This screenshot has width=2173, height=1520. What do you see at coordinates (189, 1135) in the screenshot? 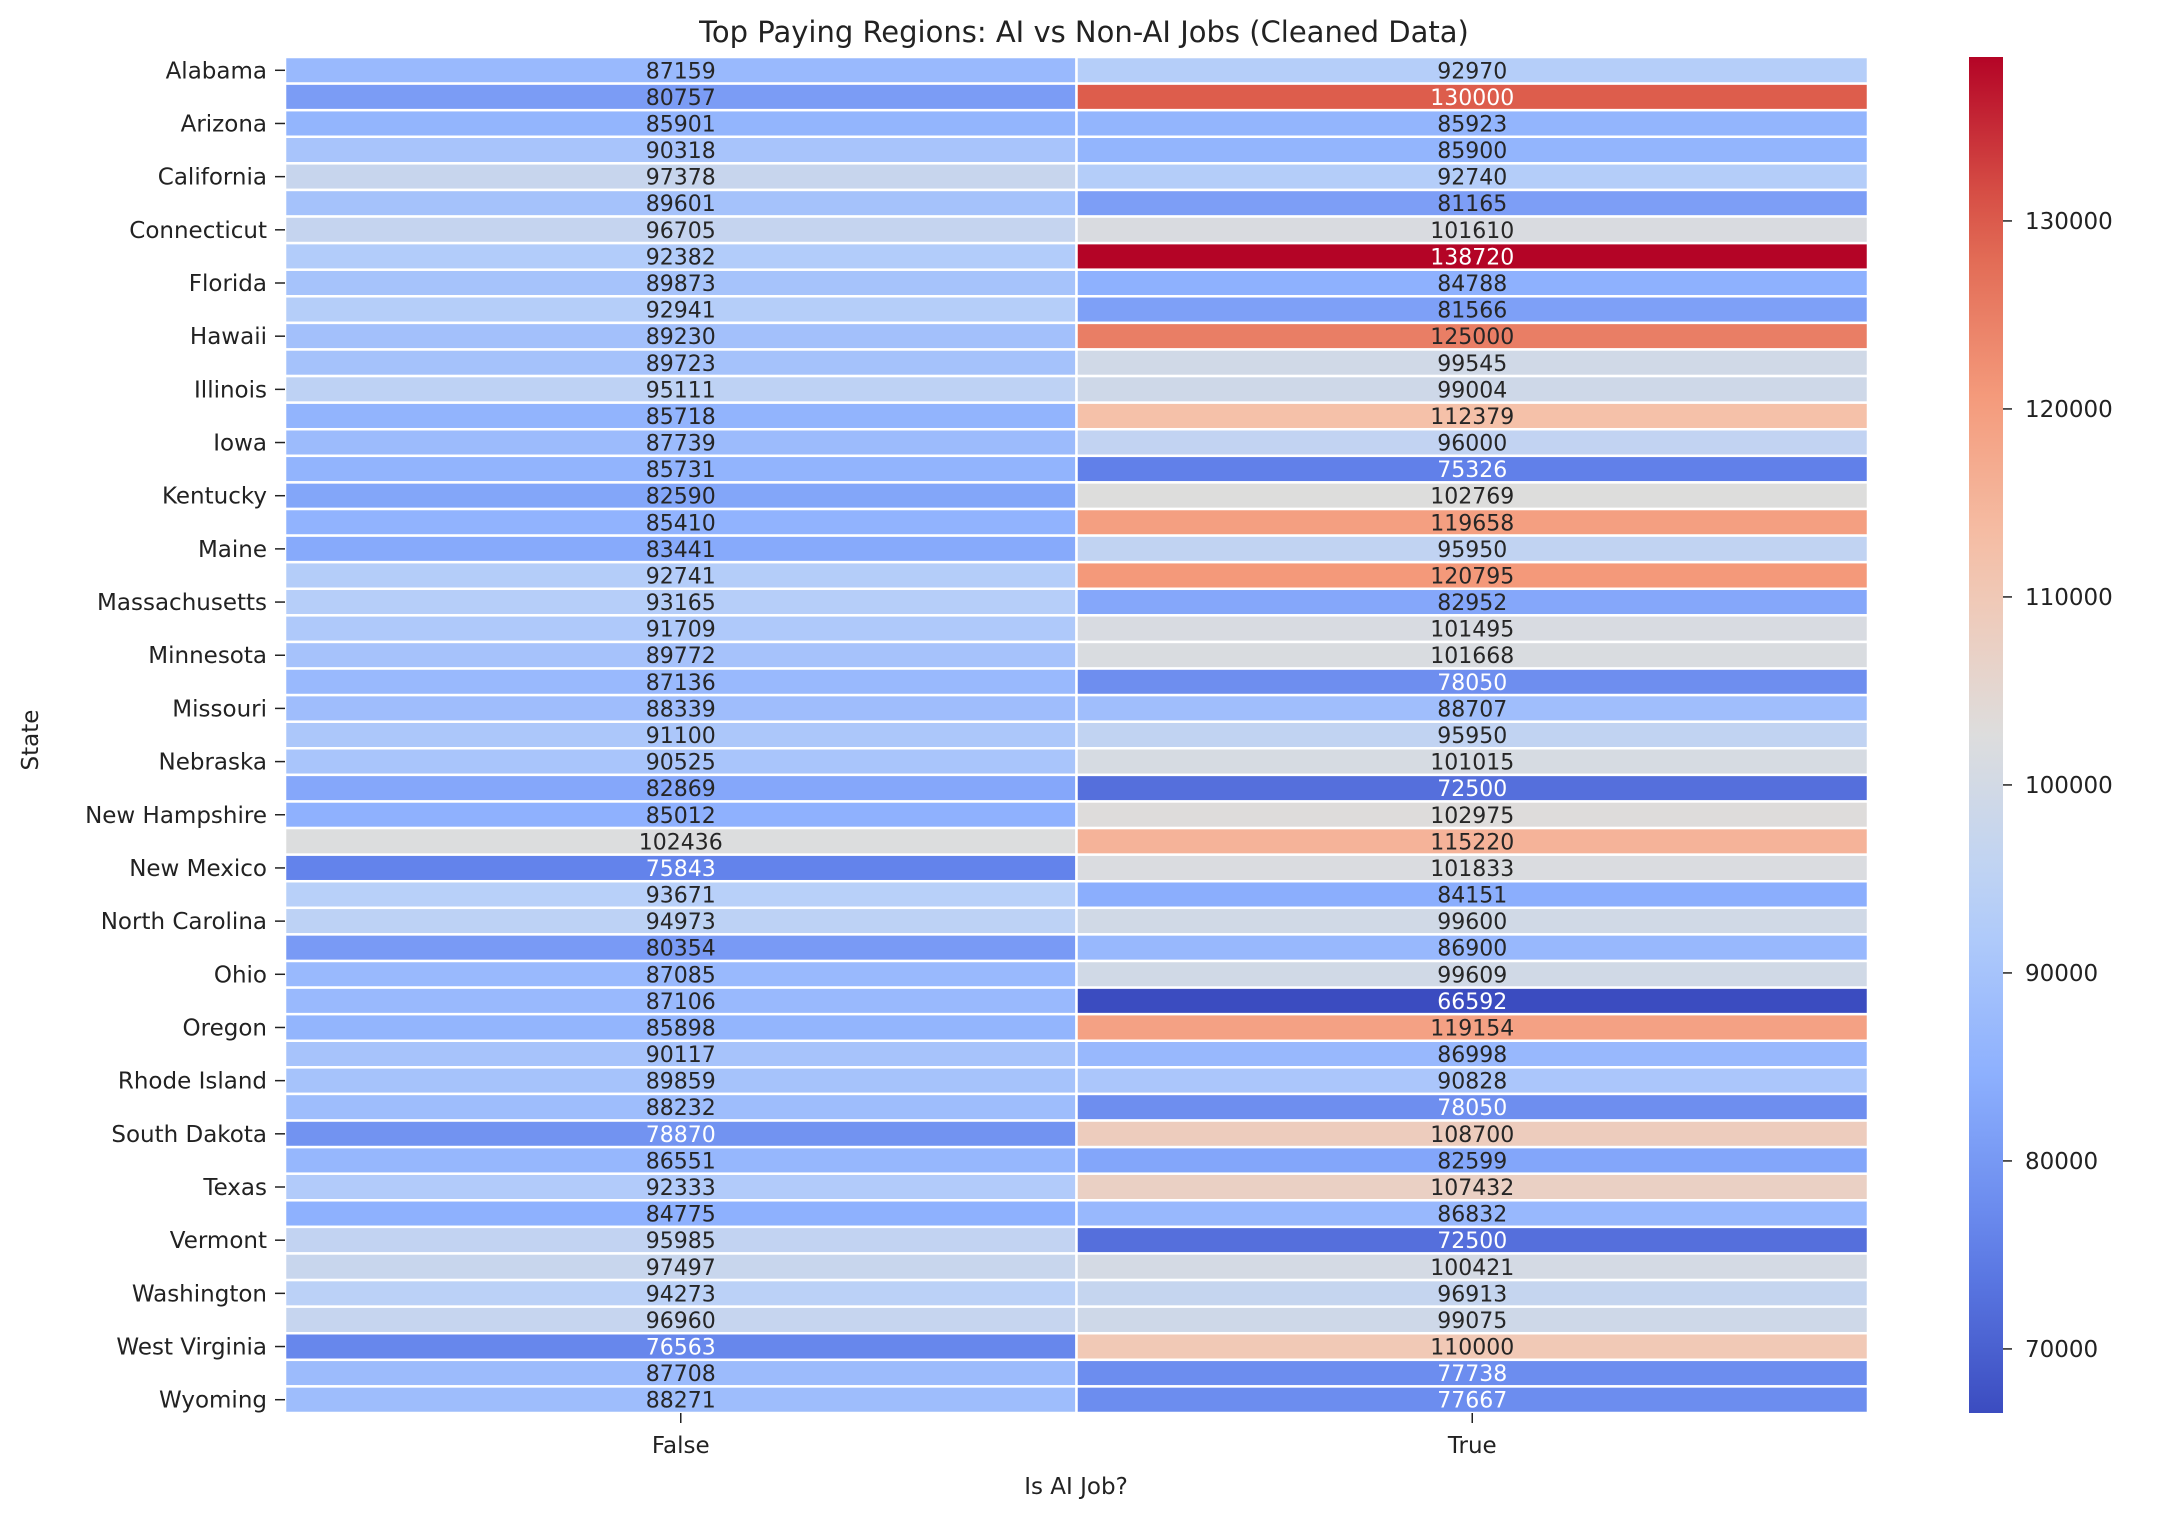
I see `y-tick-label: South Dakota` at bounding box center [189, 1135].